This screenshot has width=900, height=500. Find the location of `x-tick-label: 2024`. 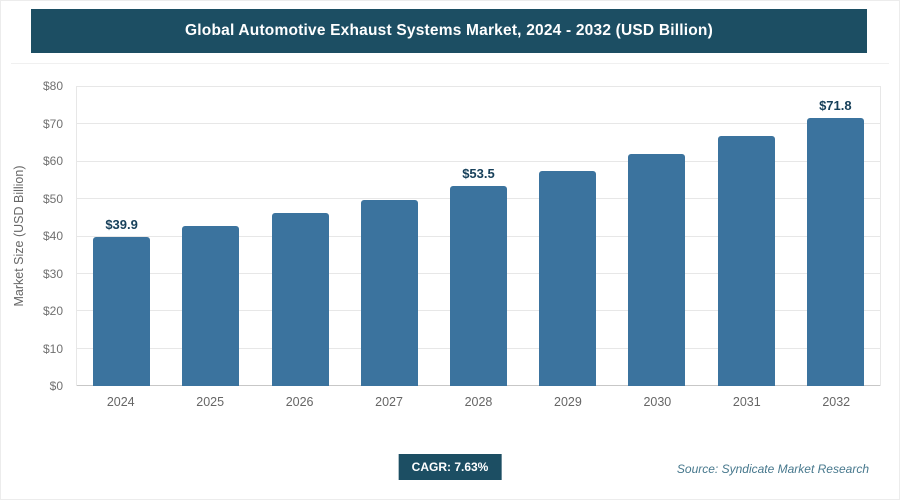

x-tick-label: 2024 is located at coordinates (120, 402).